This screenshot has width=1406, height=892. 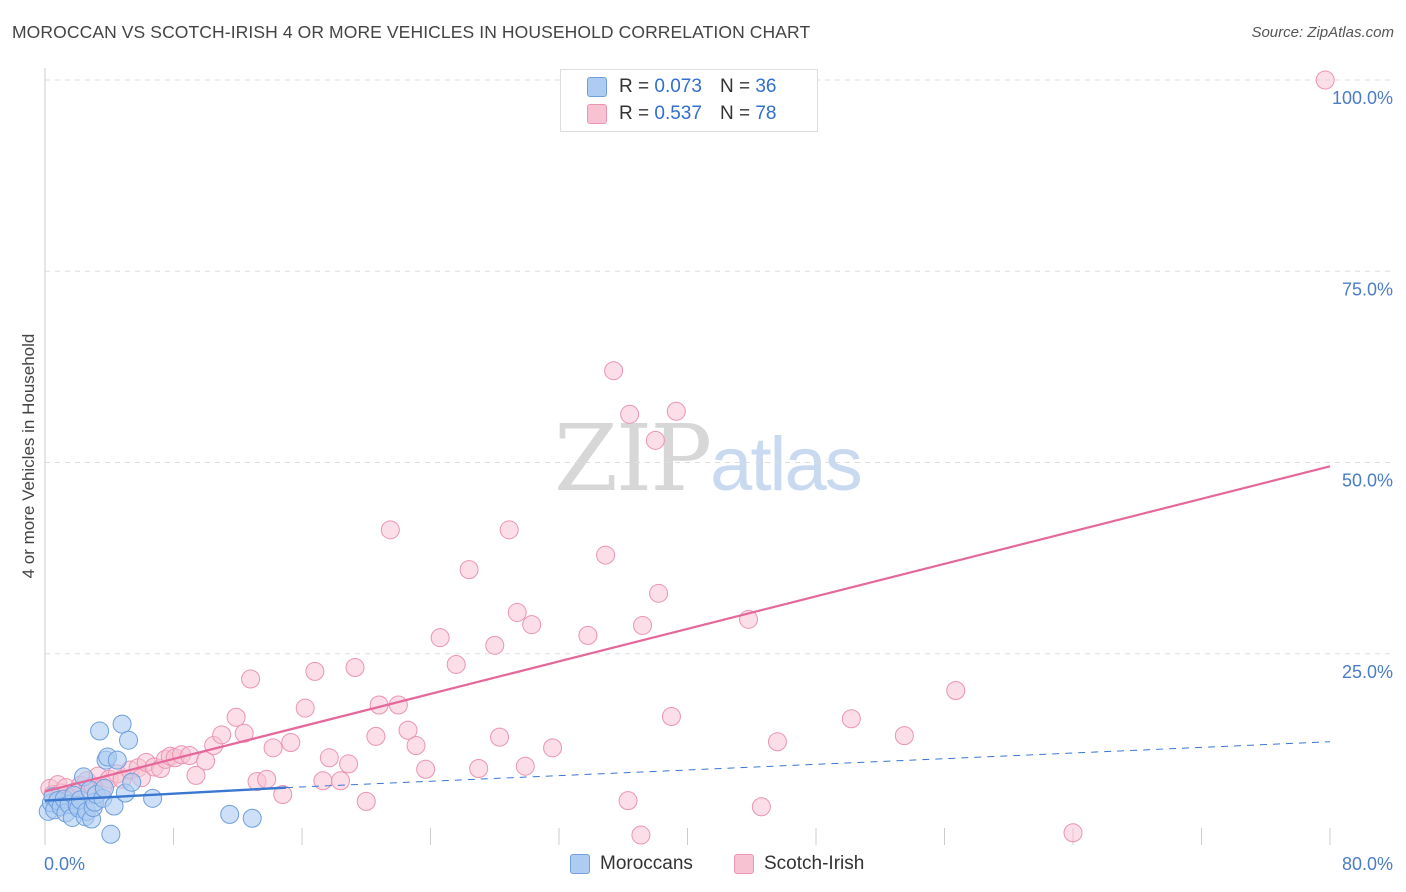 I want to click on y-tick-label: 75.0%, so click(x=1367, y=289).